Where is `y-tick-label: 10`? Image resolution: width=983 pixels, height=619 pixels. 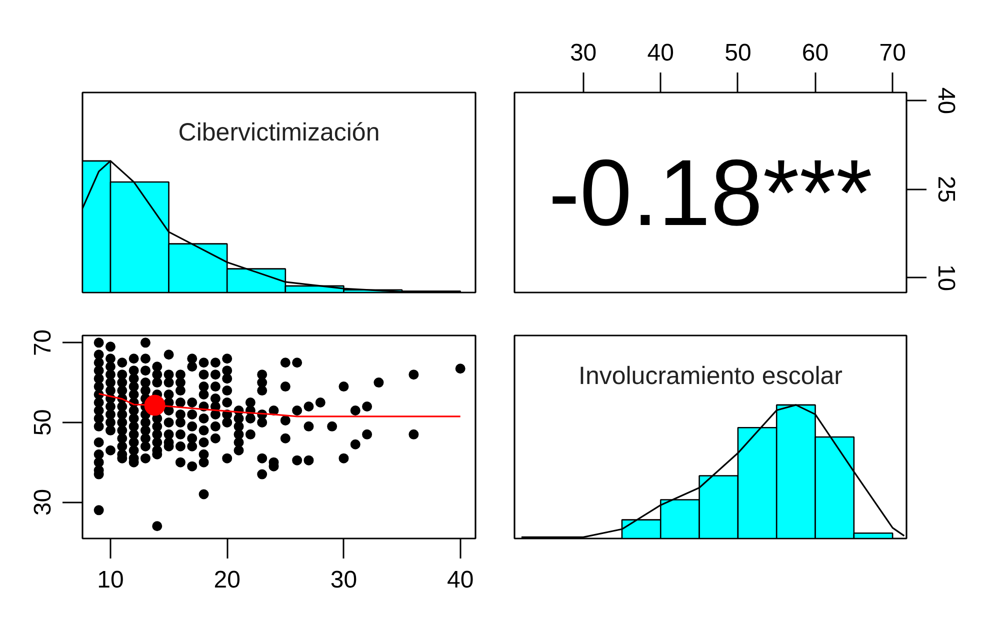 y-tick-label: 10 is located at coordinates (946, 278).